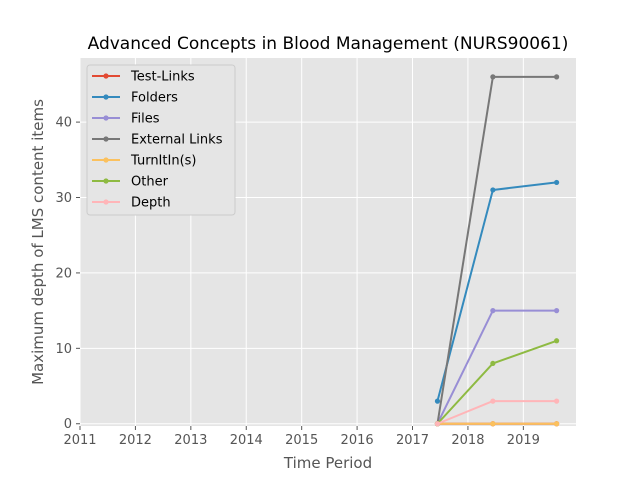 This screenshot has width=640, height=480. I want to click on x-tick-label: 2018, so click(467, 440).